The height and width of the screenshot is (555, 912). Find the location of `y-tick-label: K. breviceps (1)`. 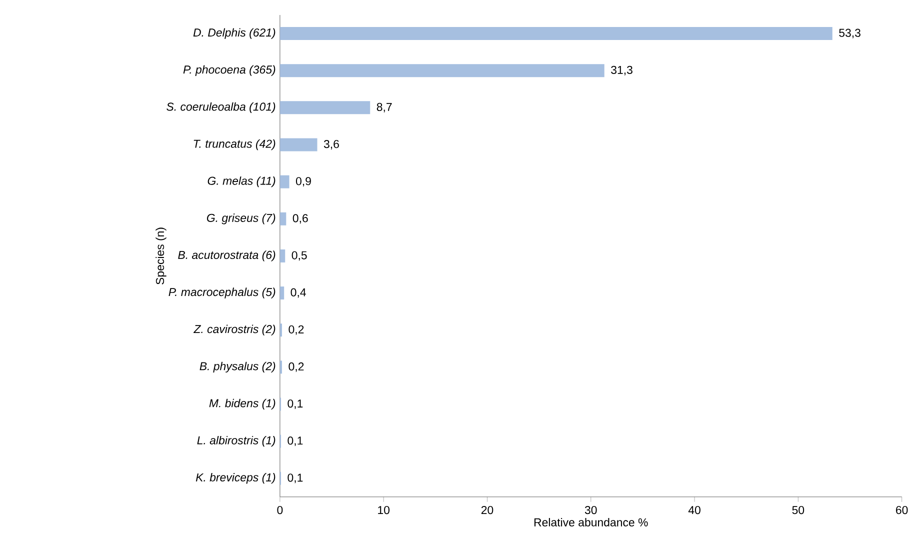

y-tick-label: K. breviceps (1) is located at coordinates (236, 478).